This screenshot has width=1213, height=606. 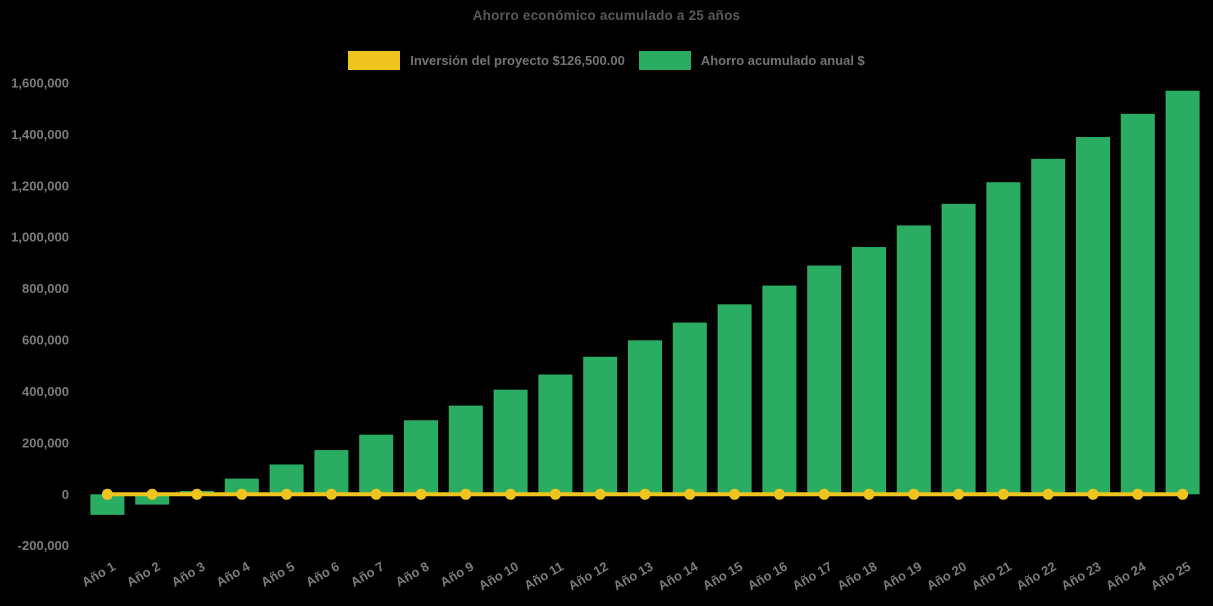 What do you see at coordinates (958, 349) in the screenshot?
I see `bar-año-20` at bounding box center [958, 349].